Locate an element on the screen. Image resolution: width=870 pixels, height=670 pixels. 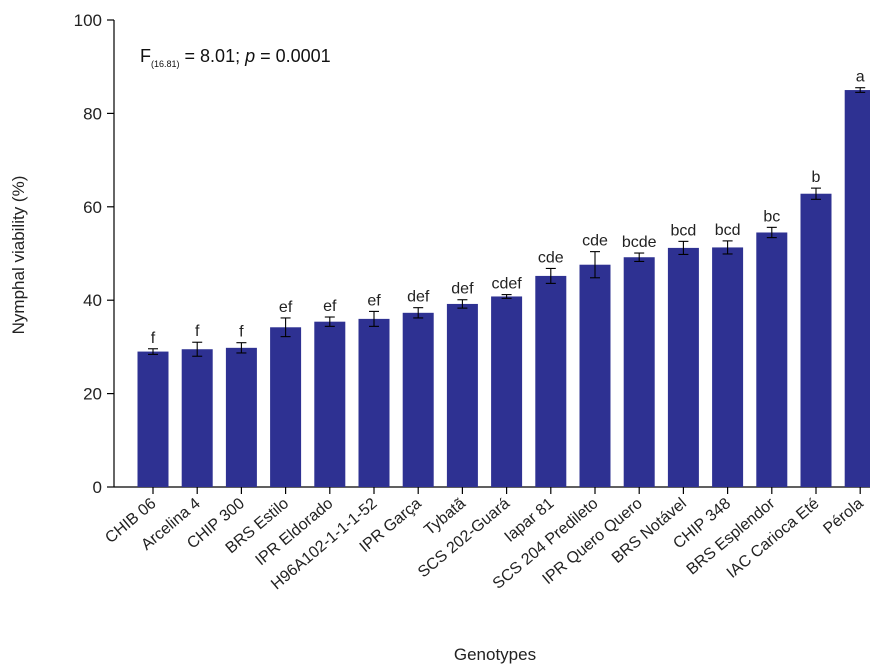
x-axis-title: Genotypes is located at coordinates (495, 654).